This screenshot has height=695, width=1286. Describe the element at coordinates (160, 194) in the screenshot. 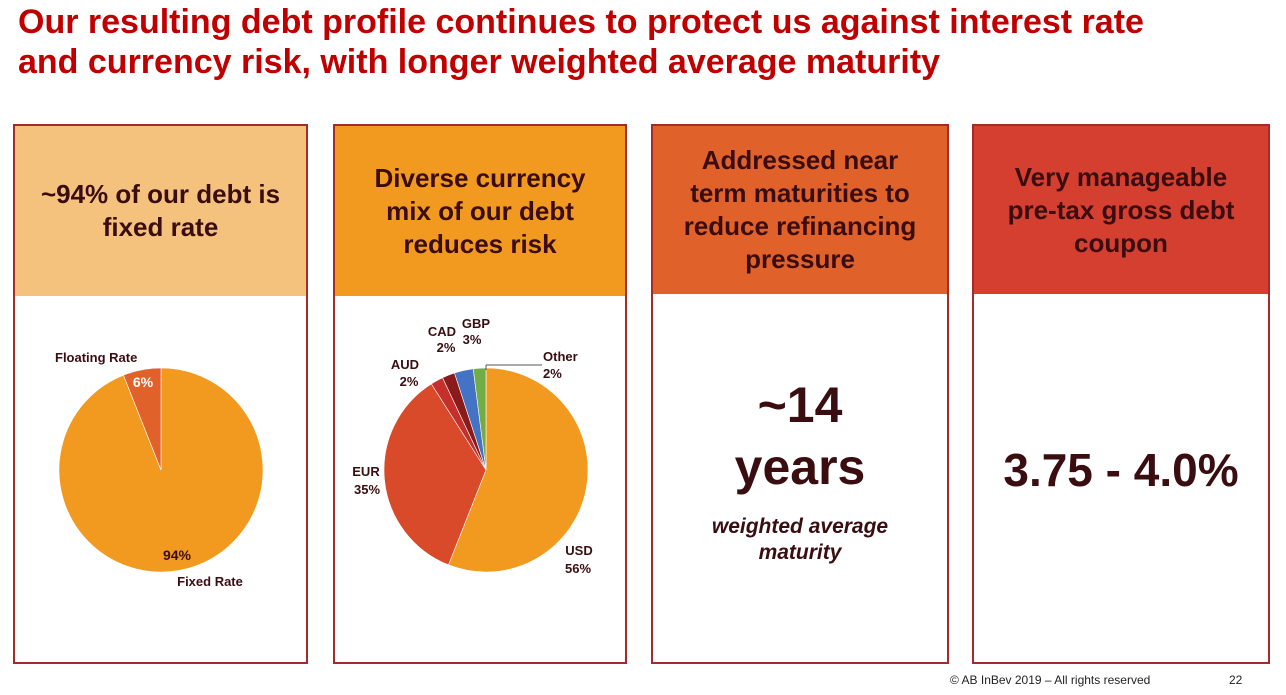

I see `panel-header-line: ~94% of our debt is` at that location.